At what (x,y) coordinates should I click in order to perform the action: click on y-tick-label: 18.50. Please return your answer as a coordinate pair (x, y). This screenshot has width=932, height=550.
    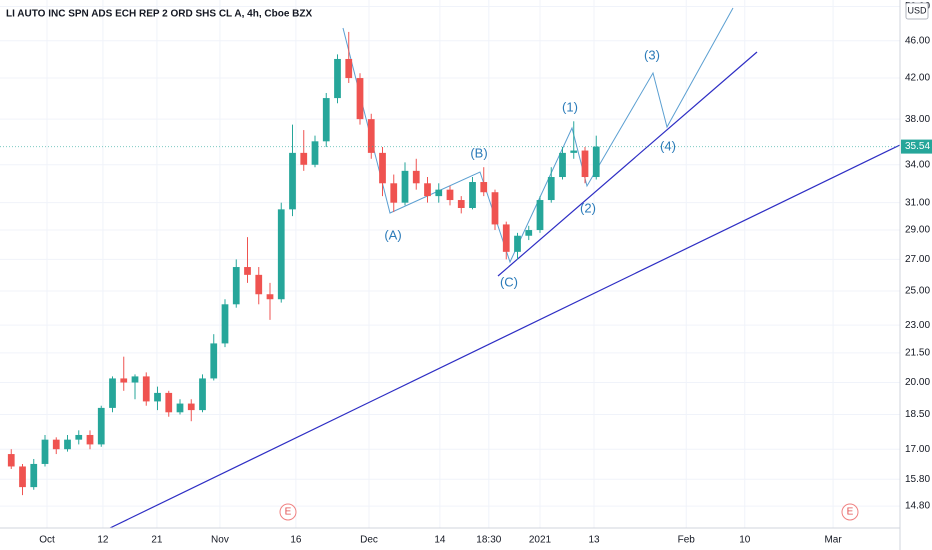
    Looking at the image, I should click on (917, 414).